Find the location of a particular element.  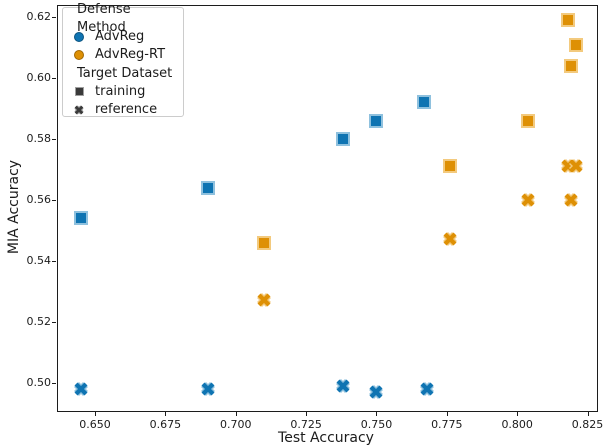

y-tick-label: 0.62 is located at coordinates (39, 17).